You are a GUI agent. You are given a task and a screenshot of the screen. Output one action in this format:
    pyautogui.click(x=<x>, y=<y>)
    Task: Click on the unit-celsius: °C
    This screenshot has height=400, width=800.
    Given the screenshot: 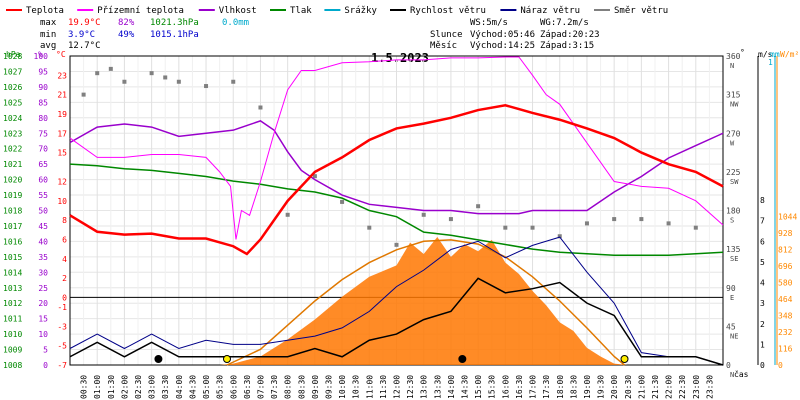 What is the action you would take?
    pyautogui.click(x=61, y=54)
    